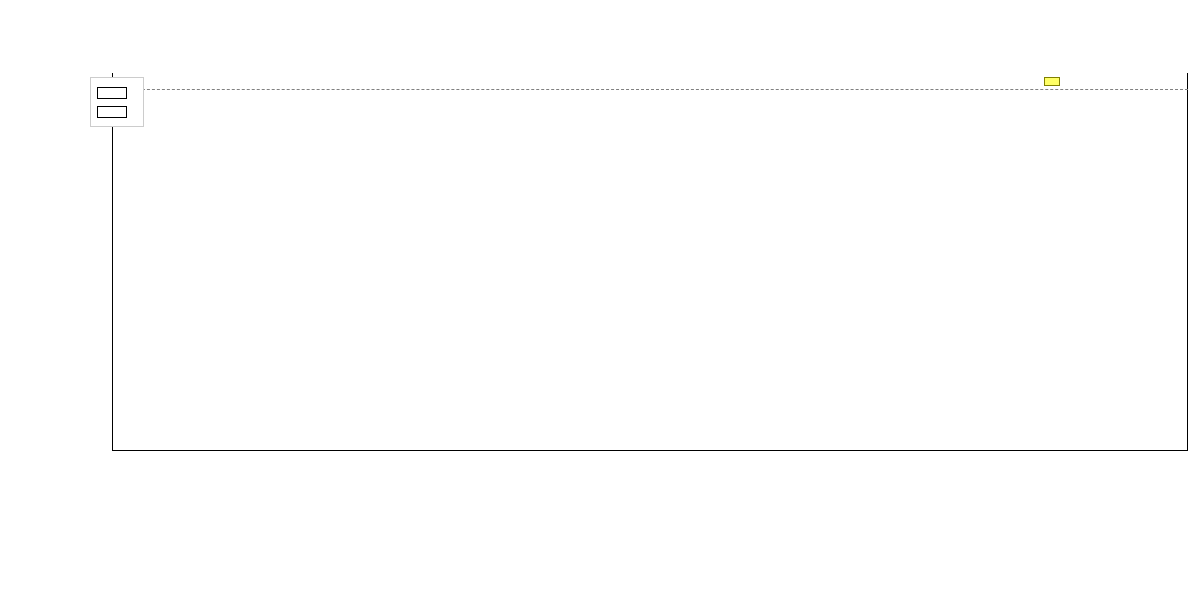  I want to click on threshold-dashed-line, so click(650, 89).